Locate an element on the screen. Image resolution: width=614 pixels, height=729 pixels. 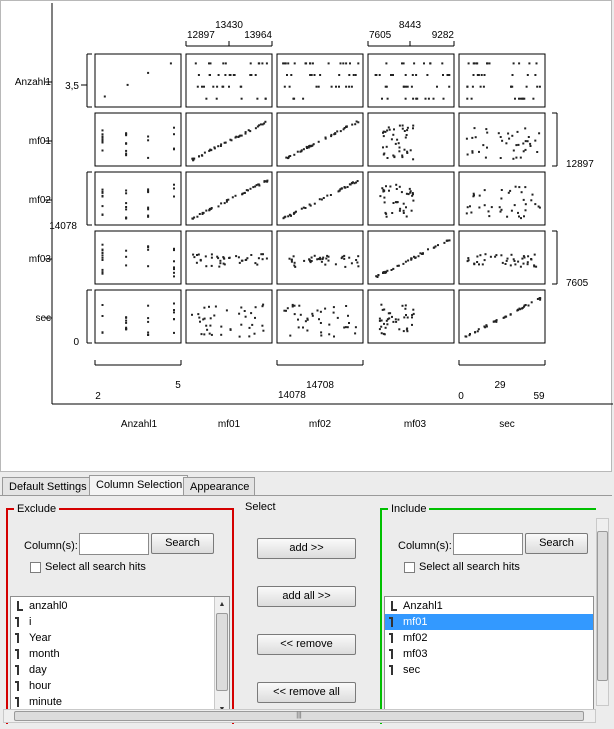
exclude-list-item: i is located at coordinates (120, 622).